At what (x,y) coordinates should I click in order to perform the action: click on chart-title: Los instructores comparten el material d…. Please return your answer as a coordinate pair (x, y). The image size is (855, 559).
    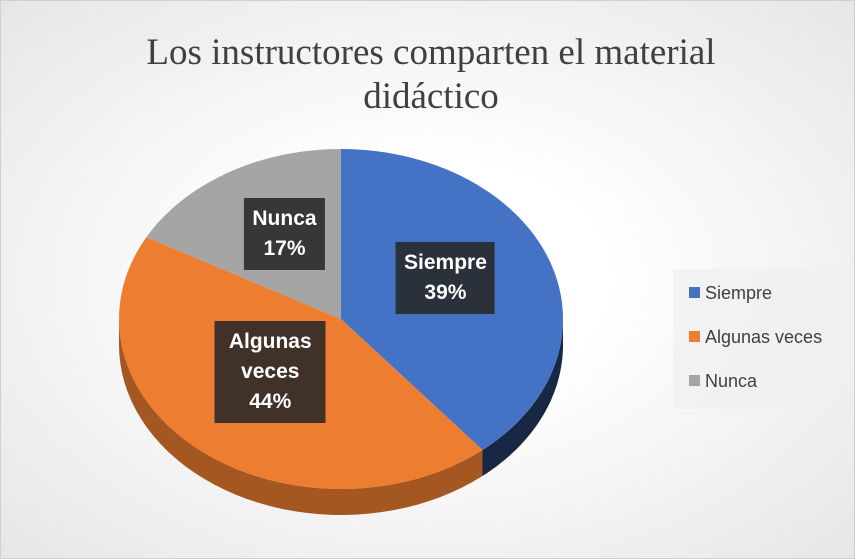
    Looking at the image, I should click on (431, 74).